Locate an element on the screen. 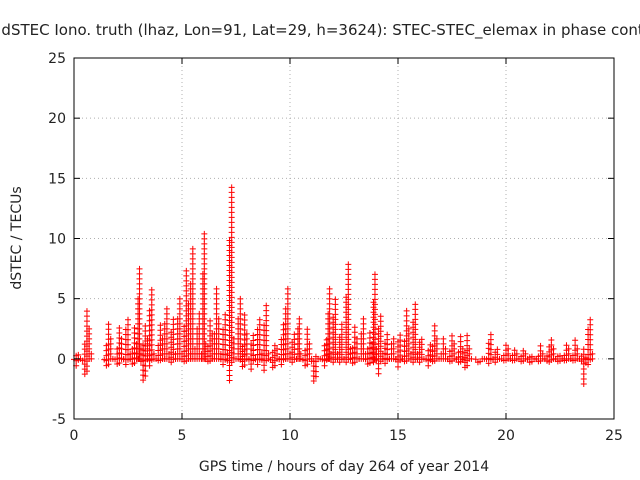 The image size is (640, 480). y-tick-label: 20 is located at coordinates (57, 119).